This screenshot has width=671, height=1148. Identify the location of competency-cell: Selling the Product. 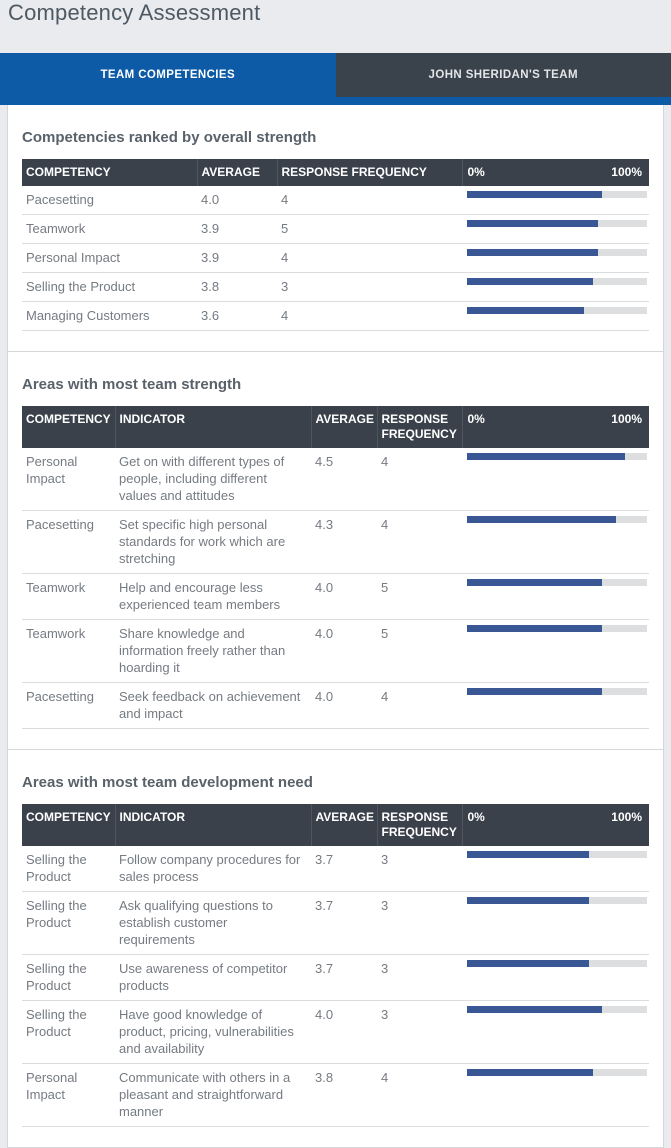
(68, 869).